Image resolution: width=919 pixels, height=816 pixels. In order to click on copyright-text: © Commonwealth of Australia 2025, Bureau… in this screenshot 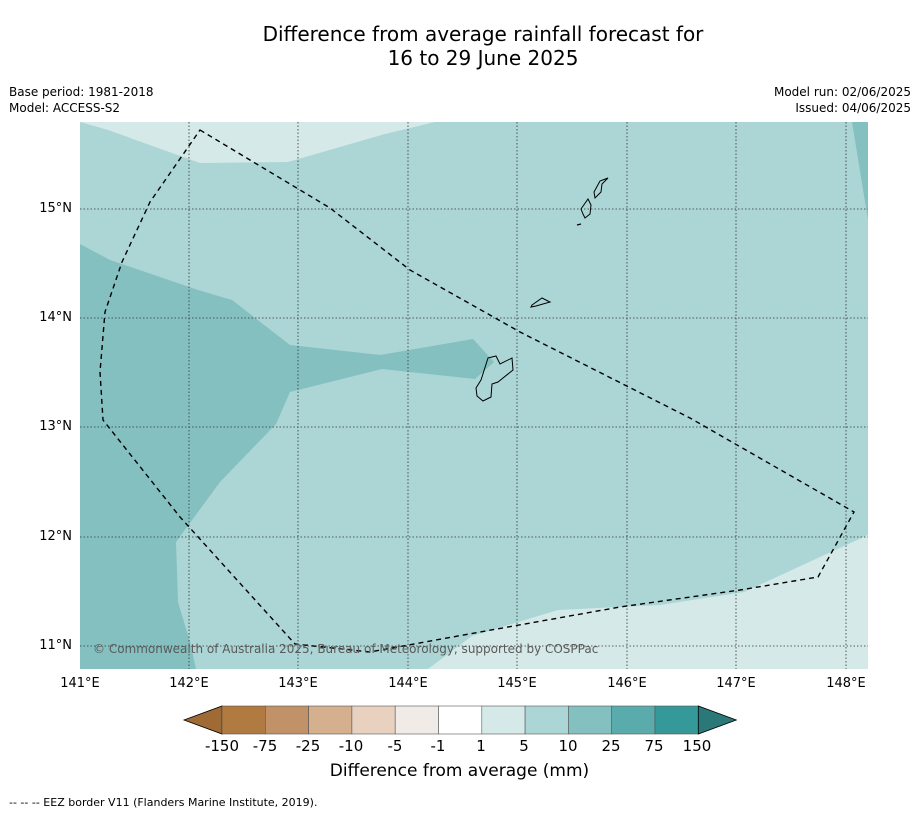, I will do `click(346, 649)`.